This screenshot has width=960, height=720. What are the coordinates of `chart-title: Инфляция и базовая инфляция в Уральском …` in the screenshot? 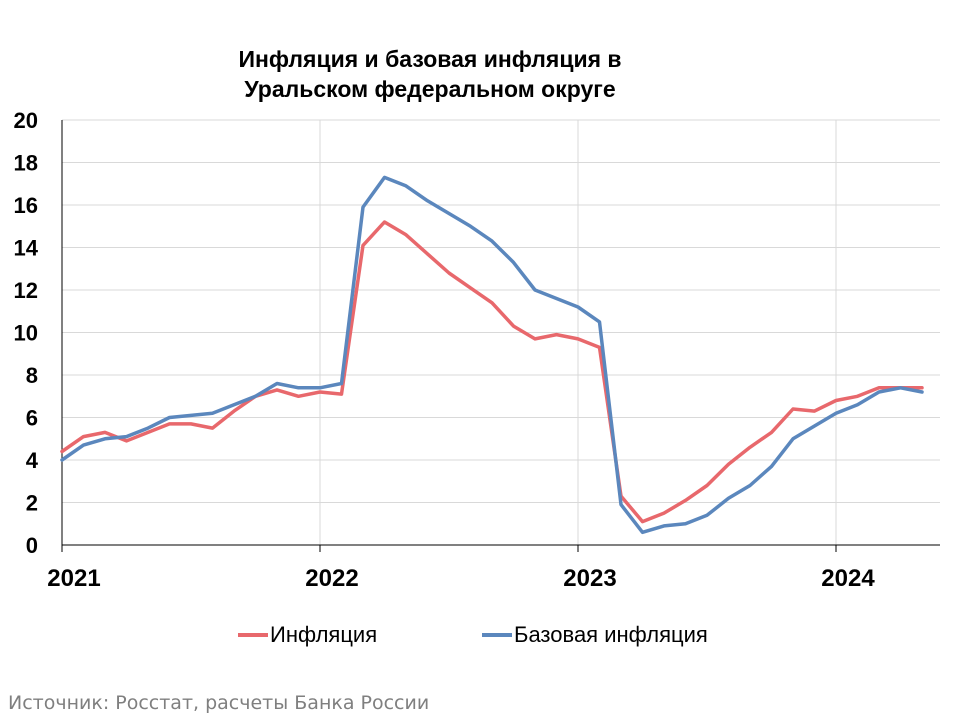 It's located at (430, 74).